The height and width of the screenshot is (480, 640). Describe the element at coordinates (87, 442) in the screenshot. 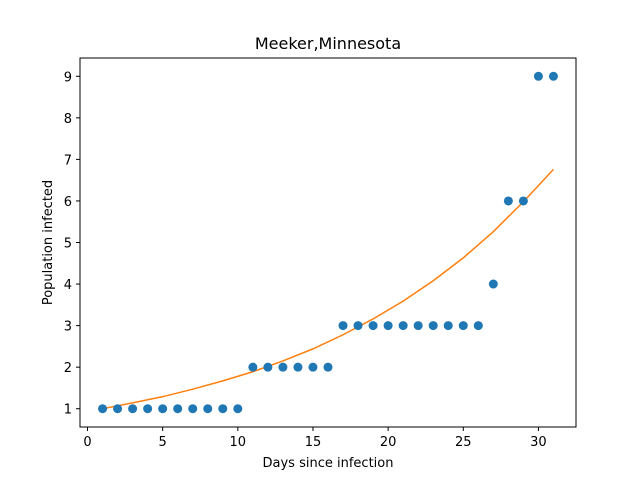

I see `x-tick-label: 0` at that location.